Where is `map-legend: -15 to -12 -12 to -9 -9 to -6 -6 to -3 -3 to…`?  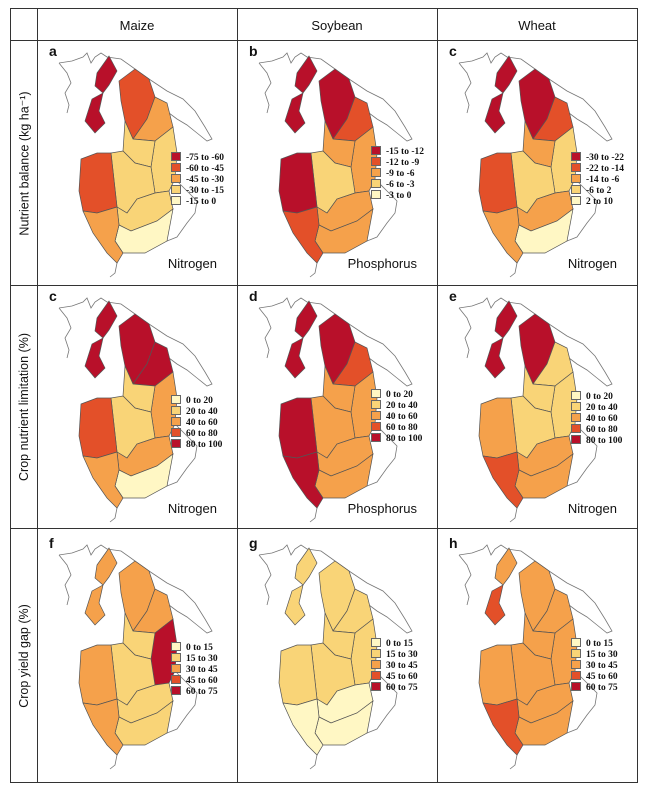
map-legend: -15 to -12 -12 to -9 -9 to -6 -6 to -3 -3 to… is located at coordinates (397, 174).